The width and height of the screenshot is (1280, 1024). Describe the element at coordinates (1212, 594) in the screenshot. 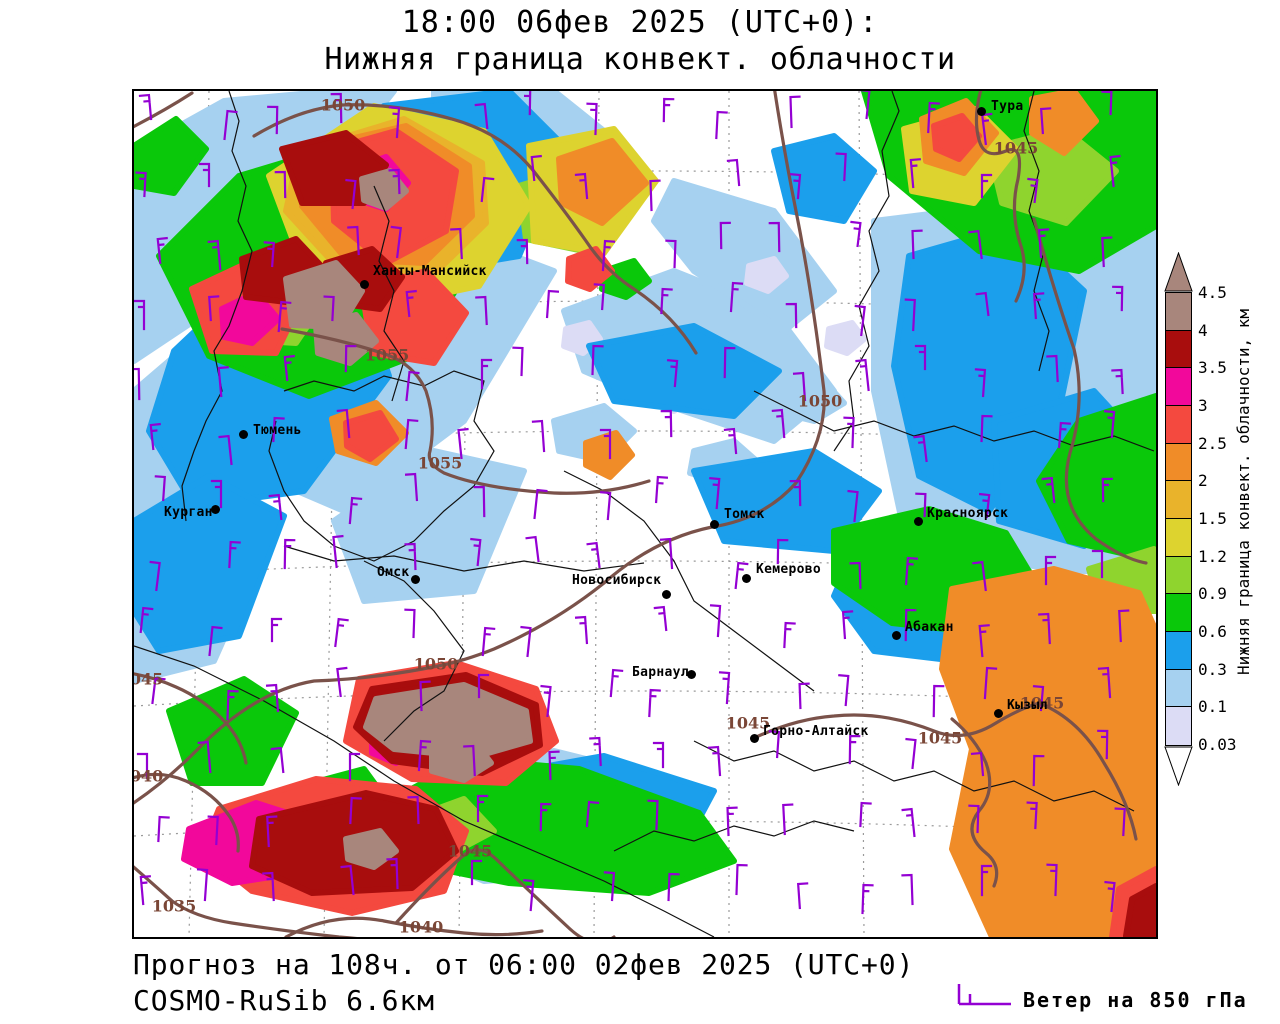

I see `legend-tick-label: 0.9` at that location.